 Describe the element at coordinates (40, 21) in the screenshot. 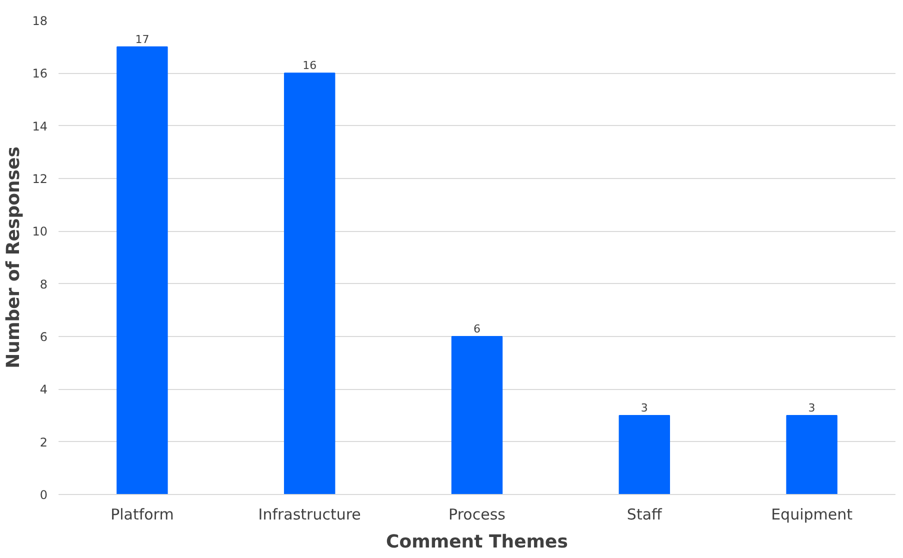

I see `y-tick-label: 18` at that location.